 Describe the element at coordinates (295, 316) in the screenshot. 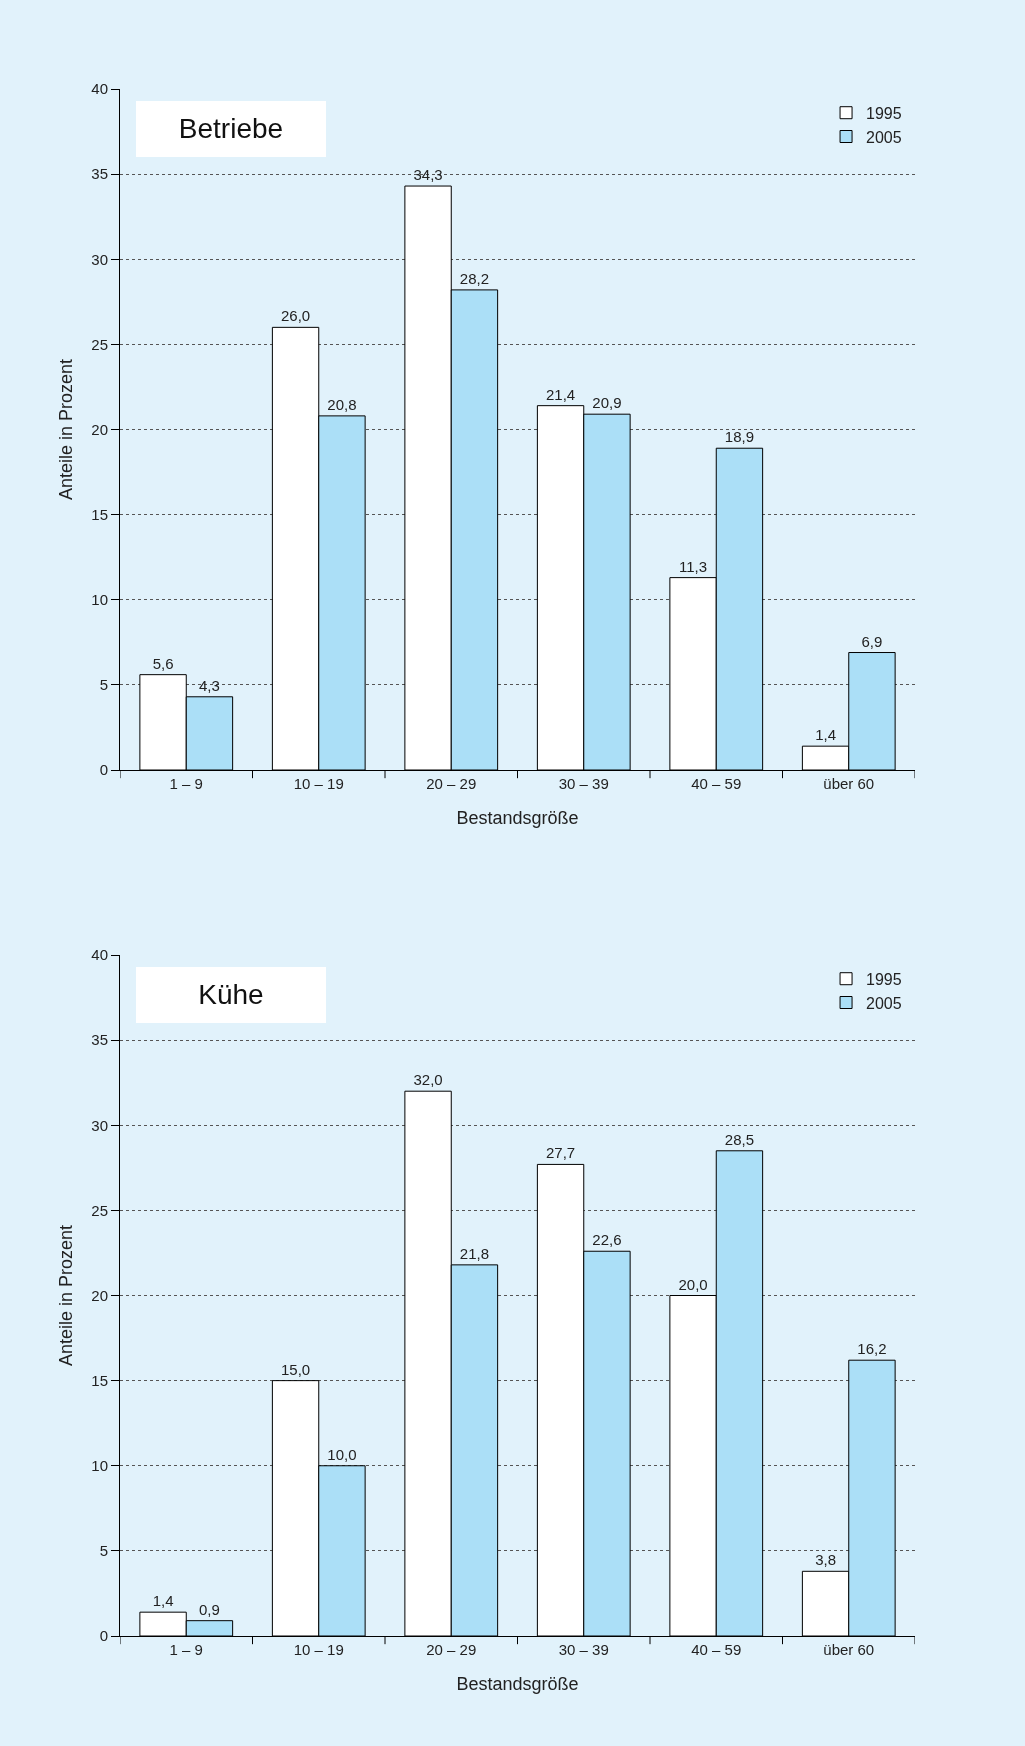

I see `data-label: 26,0` at that location.